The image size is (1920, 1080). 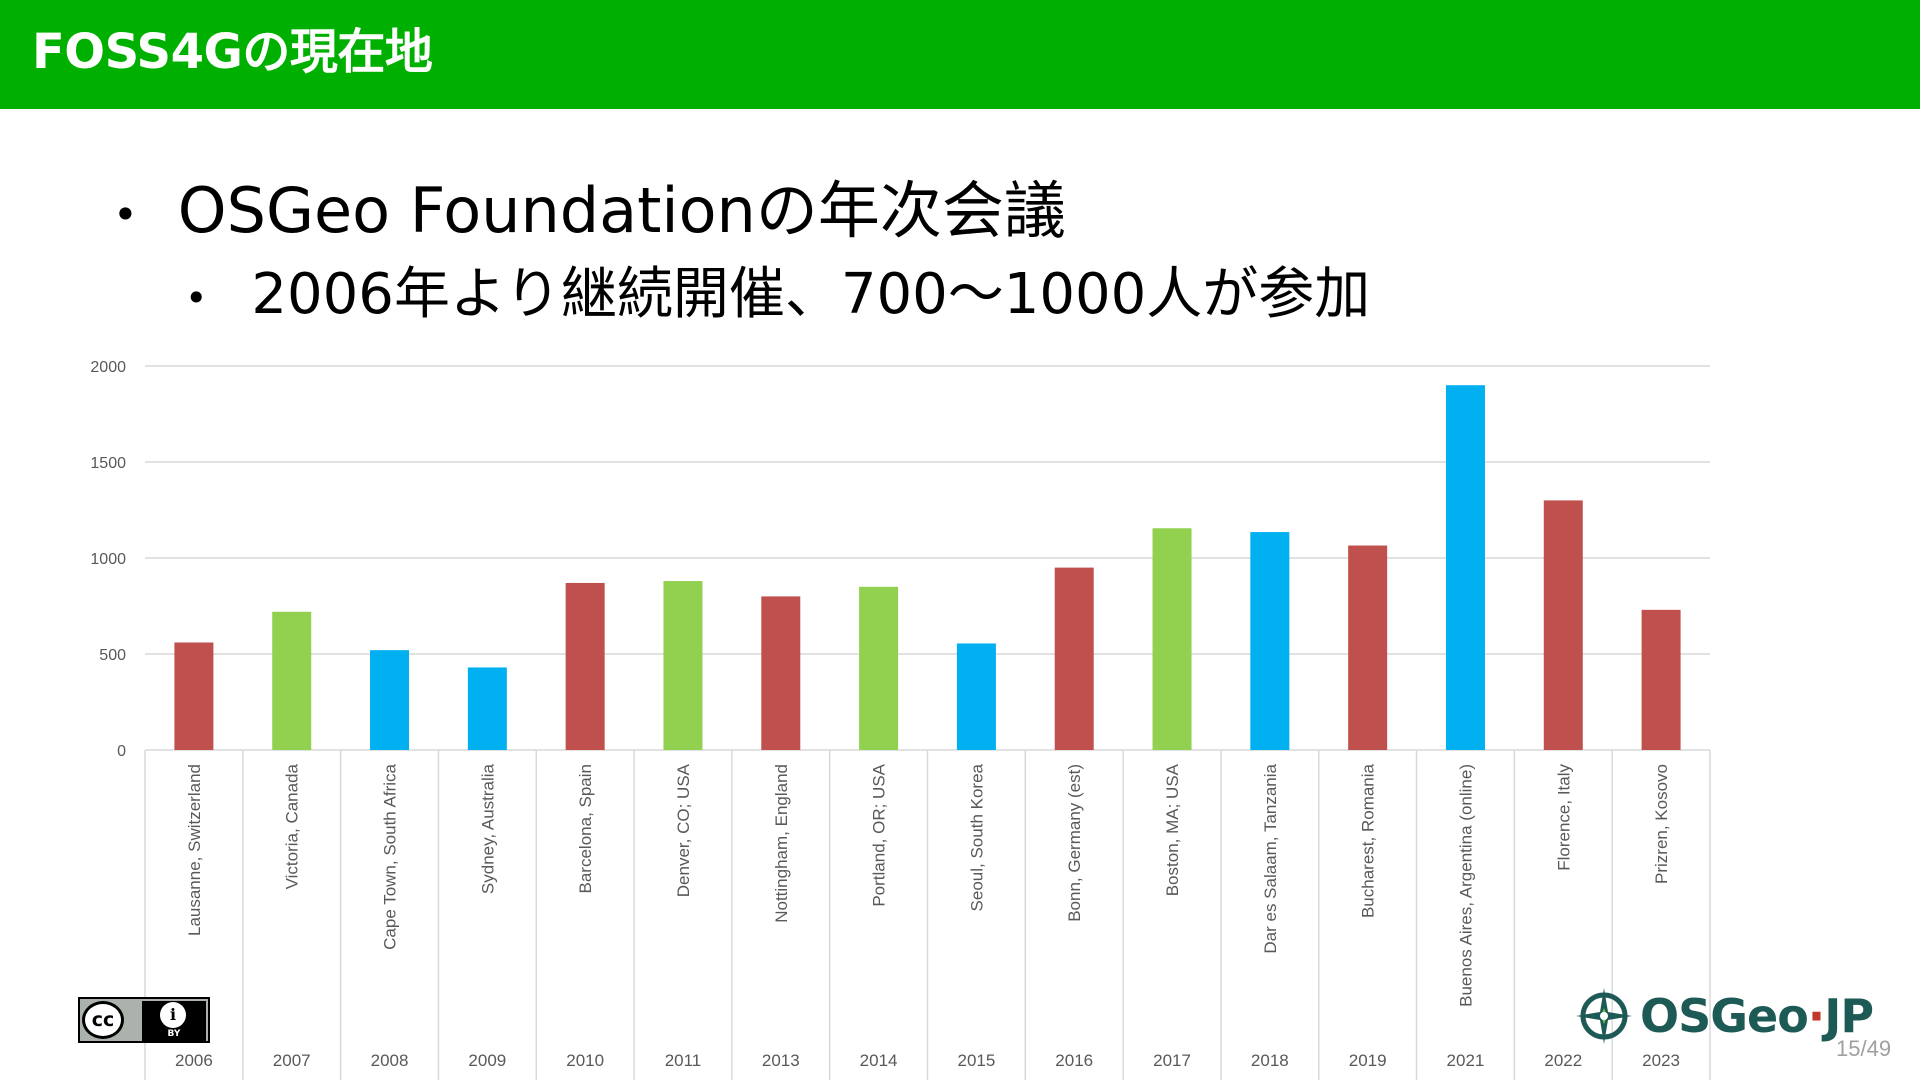 I want to click on page-number: 15/49, so click(x=1864, y=1048).